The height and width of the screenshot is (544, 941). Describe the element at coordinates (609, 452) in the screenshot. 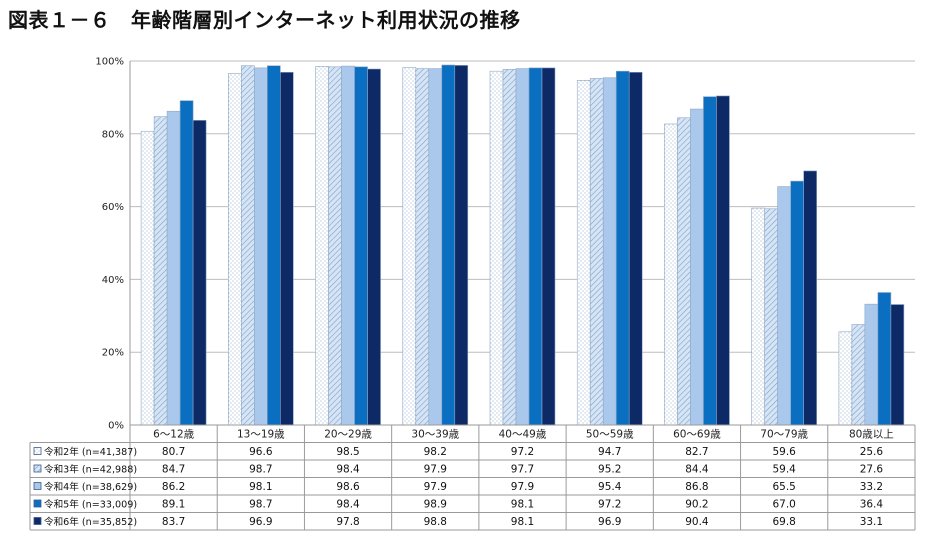

I see `data-label: 94.7` at that location.